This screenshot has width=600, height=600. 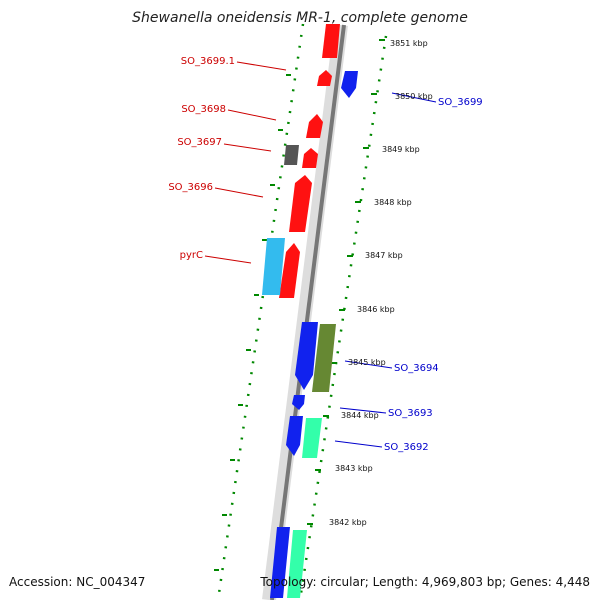 What do you see at coordinates (201, 158) in the screenshot?
I see `left-gene-labels: SO_3699.1 SO_3698 SO_3697 SO_3696 pyrC` at bounding box center [201, 158].